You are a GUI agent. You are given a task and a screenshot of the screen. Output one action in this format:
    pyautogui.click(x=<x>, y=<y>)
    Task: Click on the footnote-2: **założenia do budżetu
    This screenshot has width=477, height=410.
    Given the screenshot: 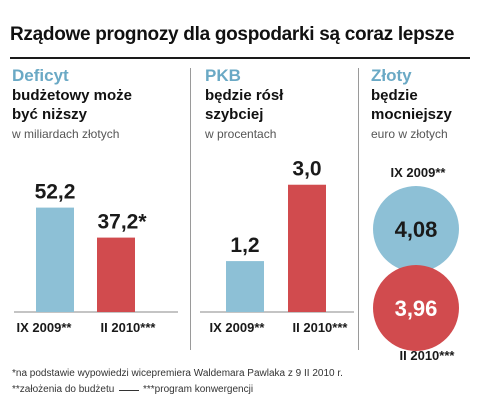 What is the action you would take?
    pyautogui.click(x=63, y=389)
    